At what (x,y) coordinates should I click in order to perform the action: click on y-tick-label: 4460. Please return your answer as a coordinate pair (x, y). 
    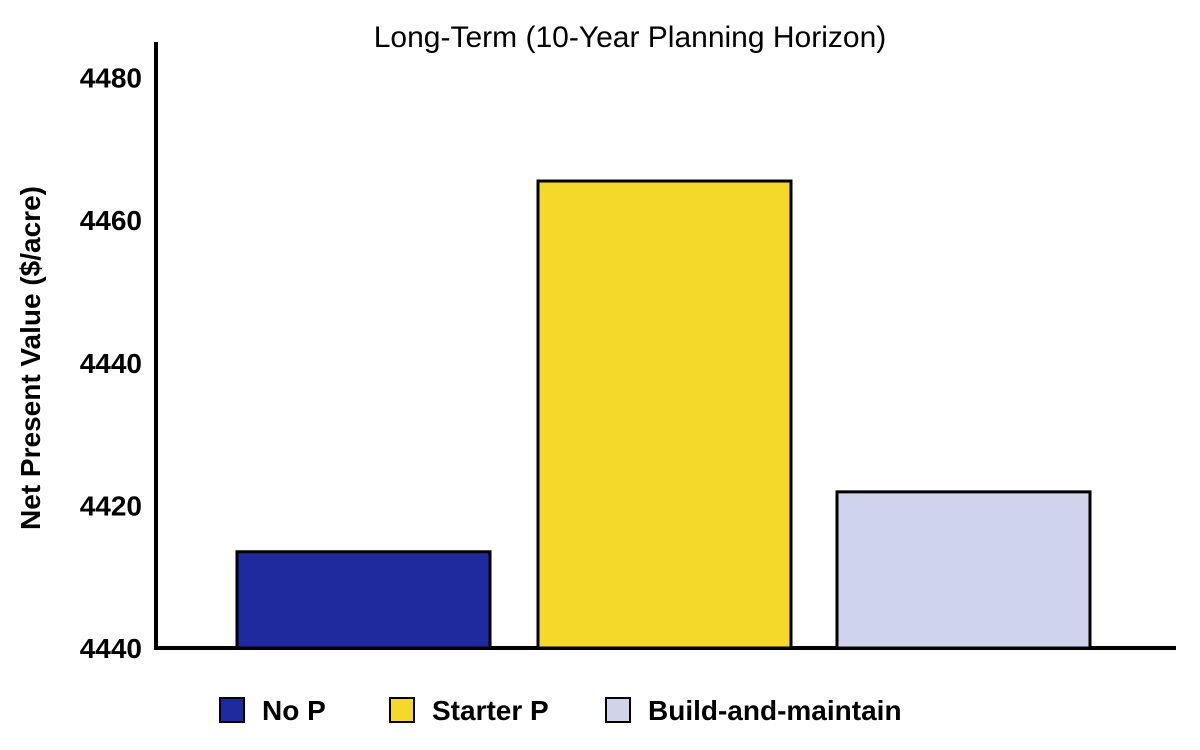
    Looking at the image, I should click on (111, 220).